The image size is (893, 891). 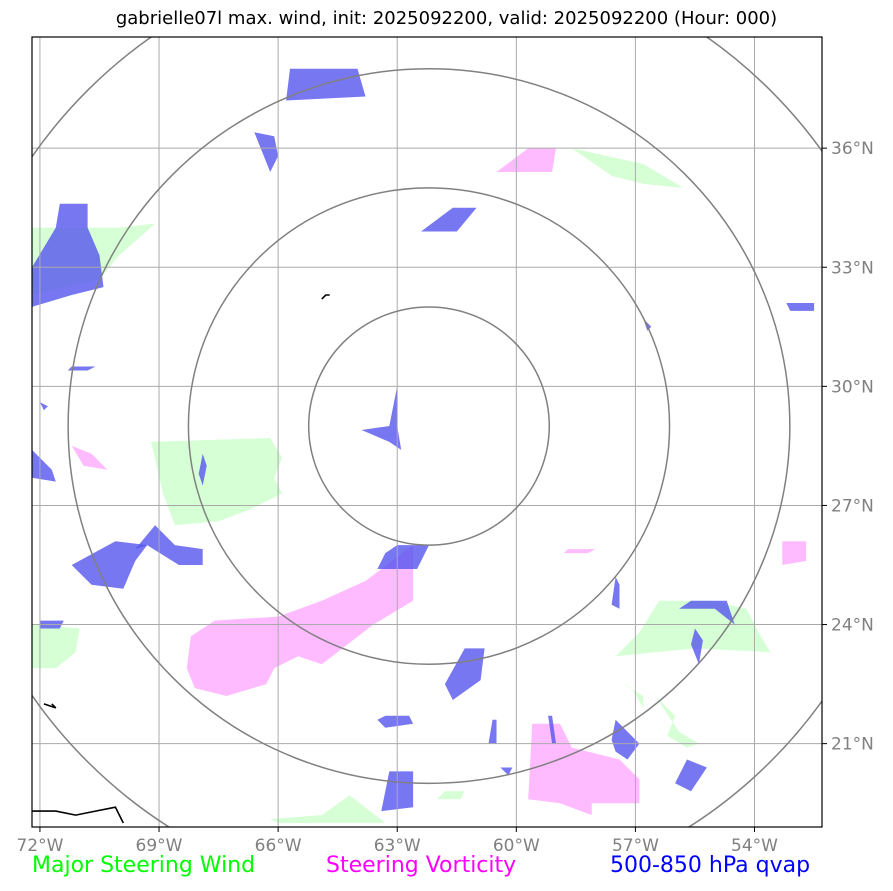 What do you see at coordinates (852, 626) in the screenshot?
I see `lat-tick-label: 24°N` at bounding box center [852, 626].